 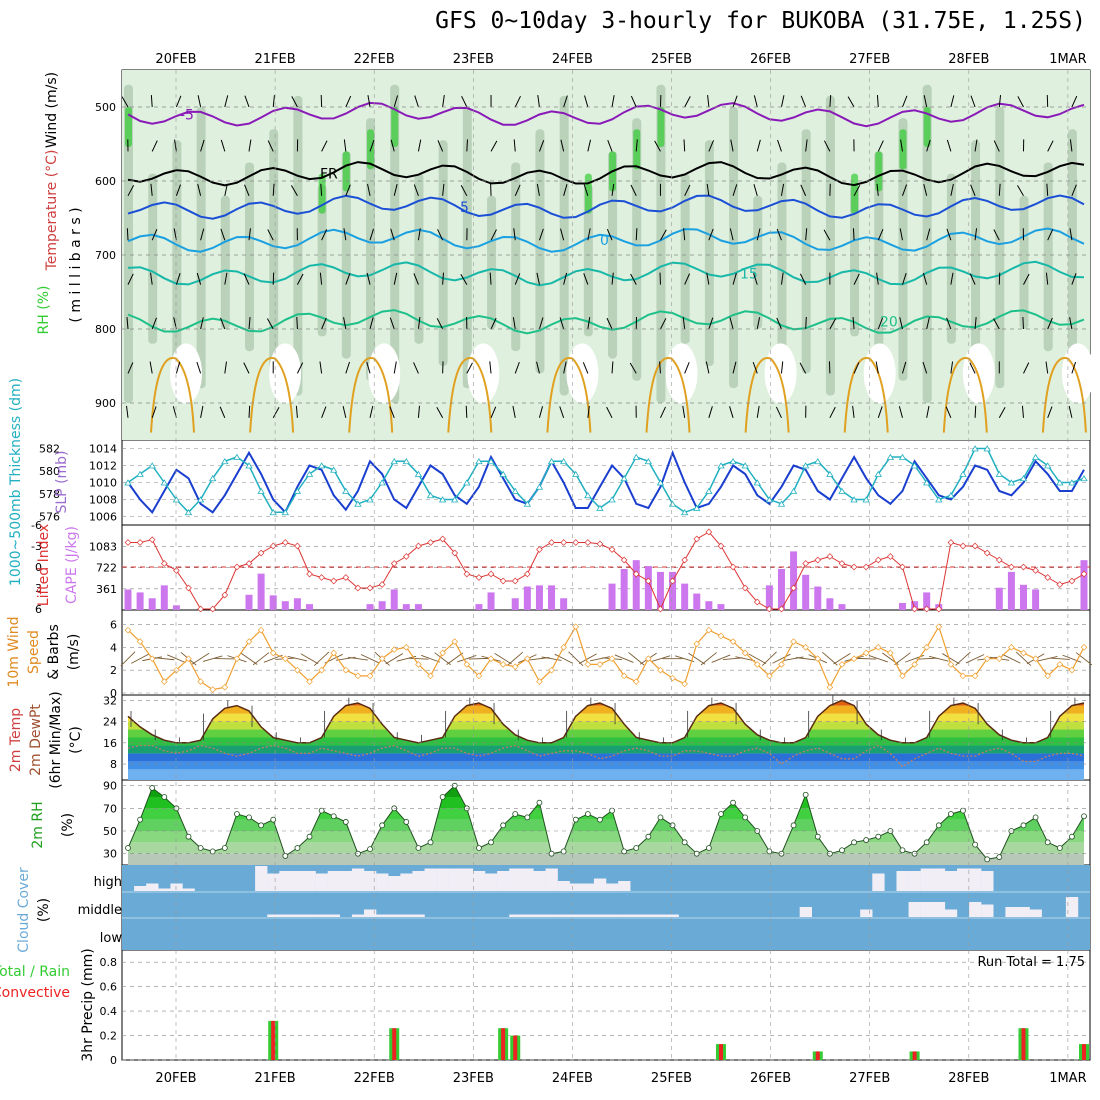 What do you see at coordinates (36, 546) in the screenshot?
I see `li-tick: -3` at bounding box center [36, 546].